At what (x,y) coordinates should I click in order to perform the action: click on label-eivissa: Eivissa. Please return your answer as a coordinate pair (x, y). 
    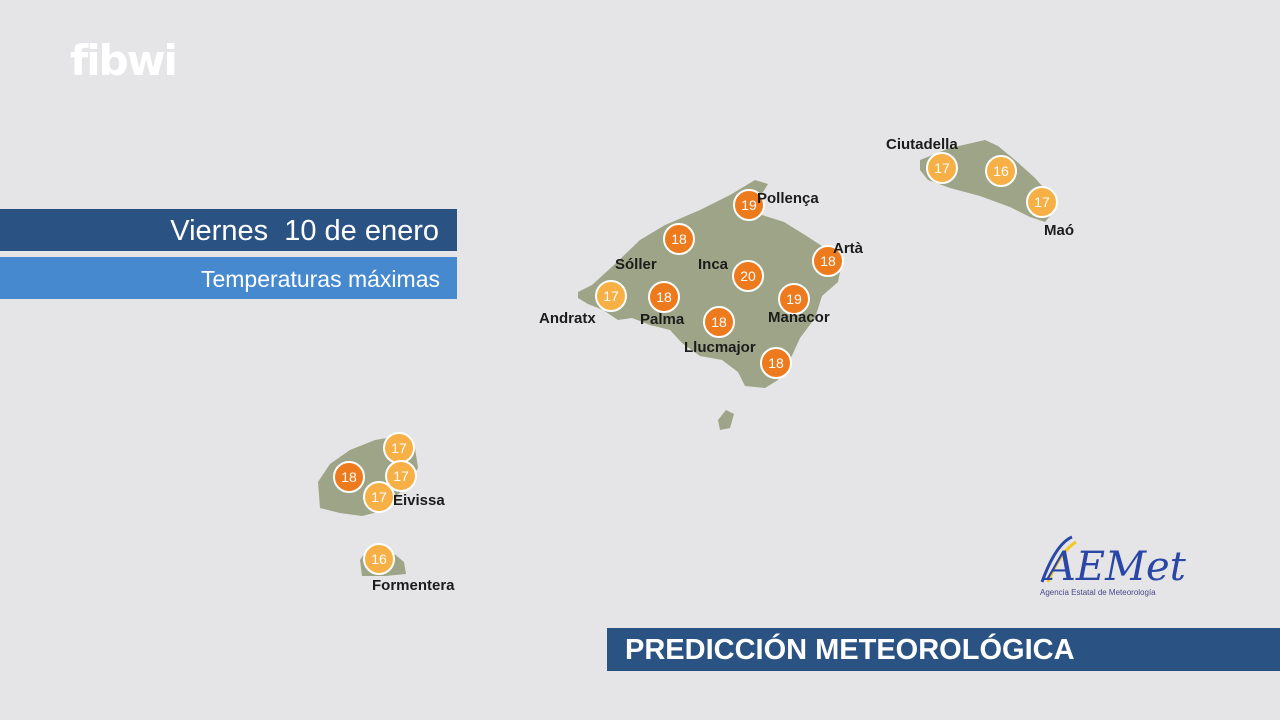
    Looking at the image, I should click on (419, 500).